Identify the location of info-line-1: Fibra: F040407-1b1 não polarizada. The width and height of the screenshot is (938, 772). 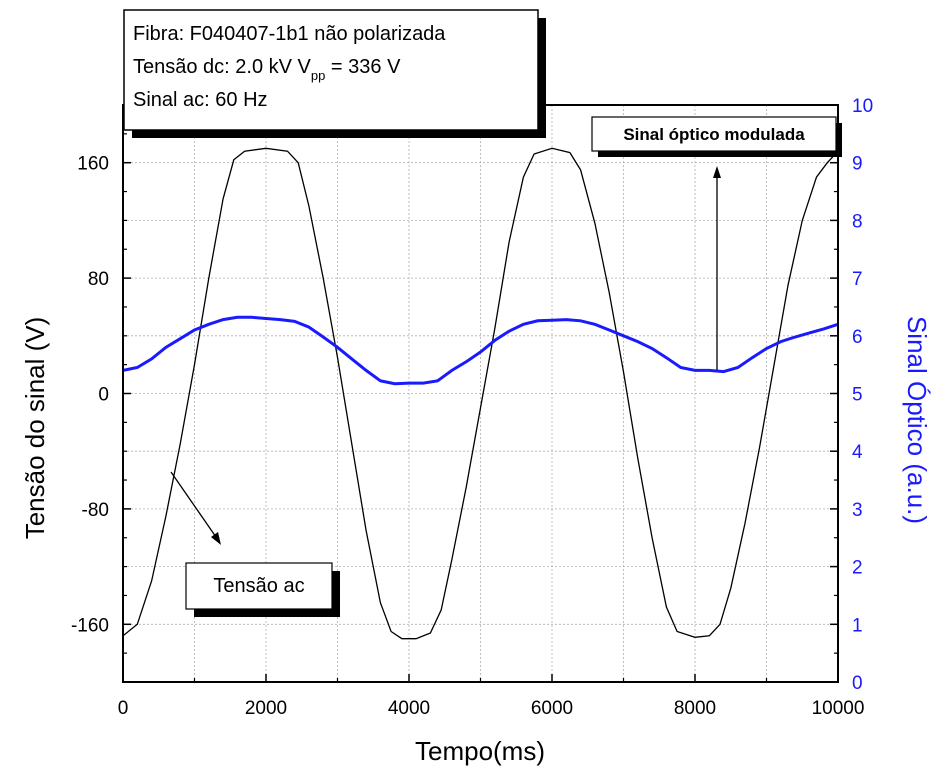
(289, 34).